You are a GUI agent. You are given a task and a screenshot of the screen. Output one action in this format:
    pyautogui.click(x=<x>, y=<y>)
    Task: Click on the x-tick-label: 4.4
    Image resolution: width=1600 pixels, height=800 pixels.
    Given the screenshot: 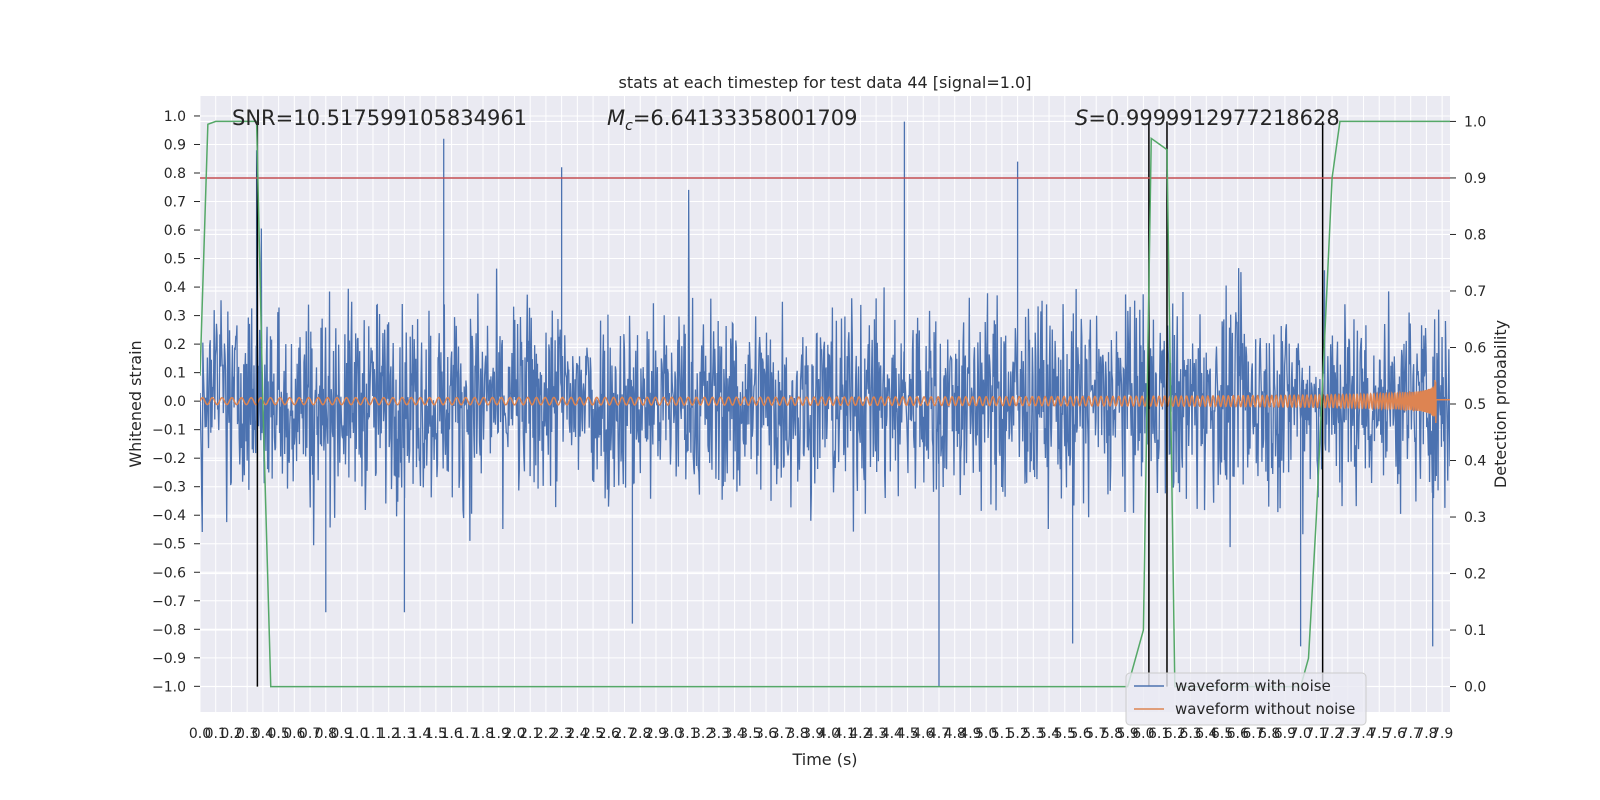 What is the action you would take?
    pyautogui.click(x=892, y=734)
    